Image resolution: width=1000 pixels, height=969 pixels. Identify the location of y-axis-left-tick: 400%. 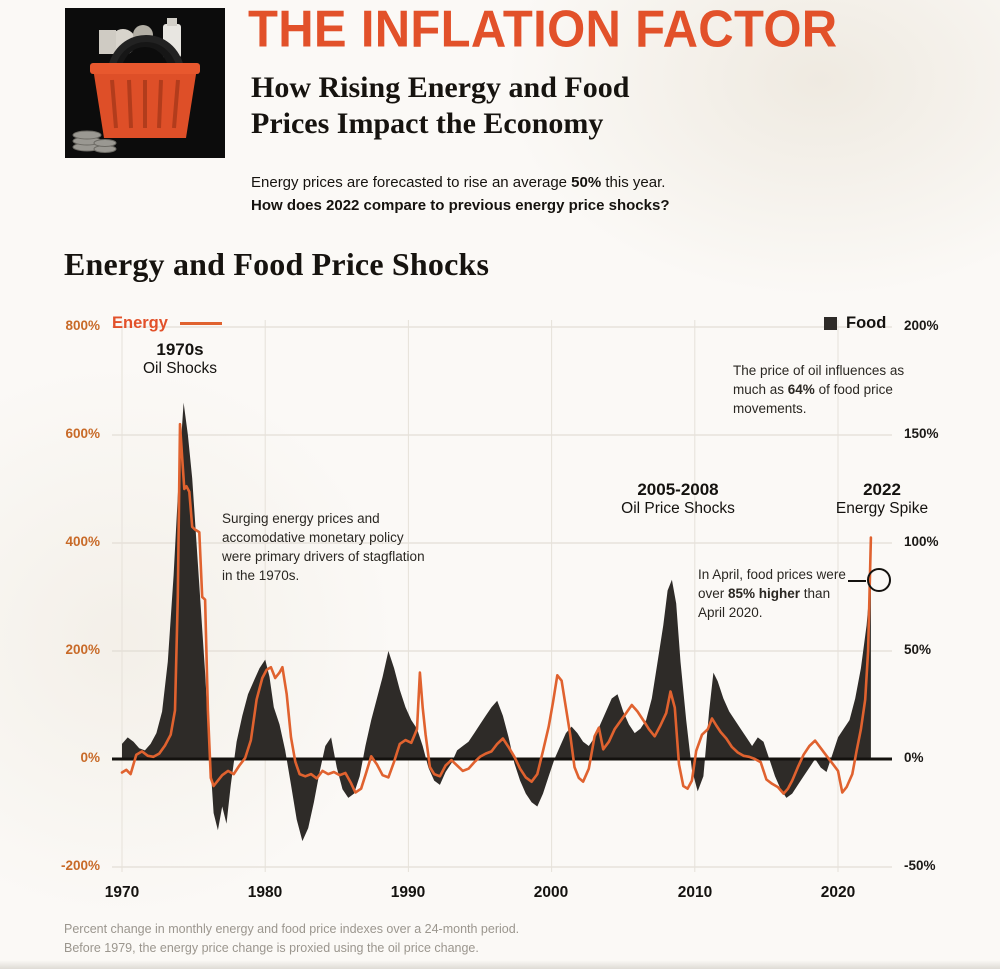
(82, 541).